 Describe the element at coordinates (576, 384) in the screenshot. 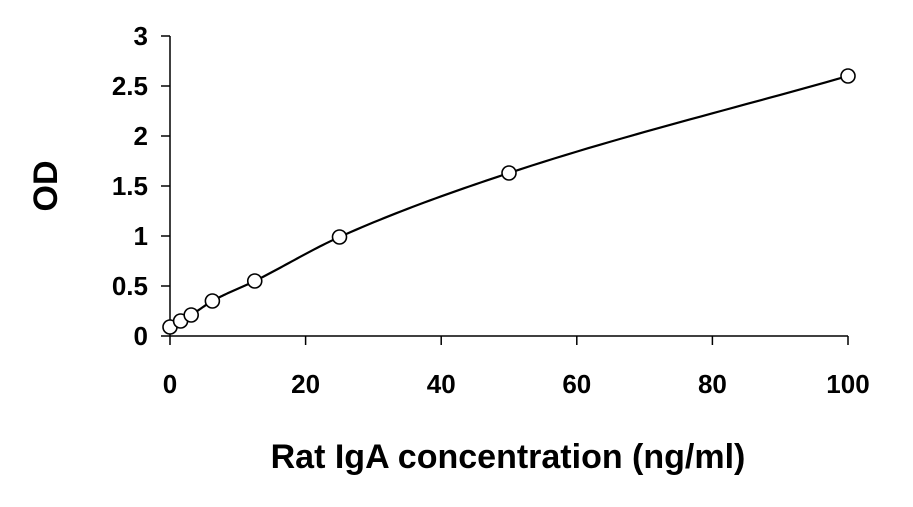

I see `x-tick-label: 60` at that location.